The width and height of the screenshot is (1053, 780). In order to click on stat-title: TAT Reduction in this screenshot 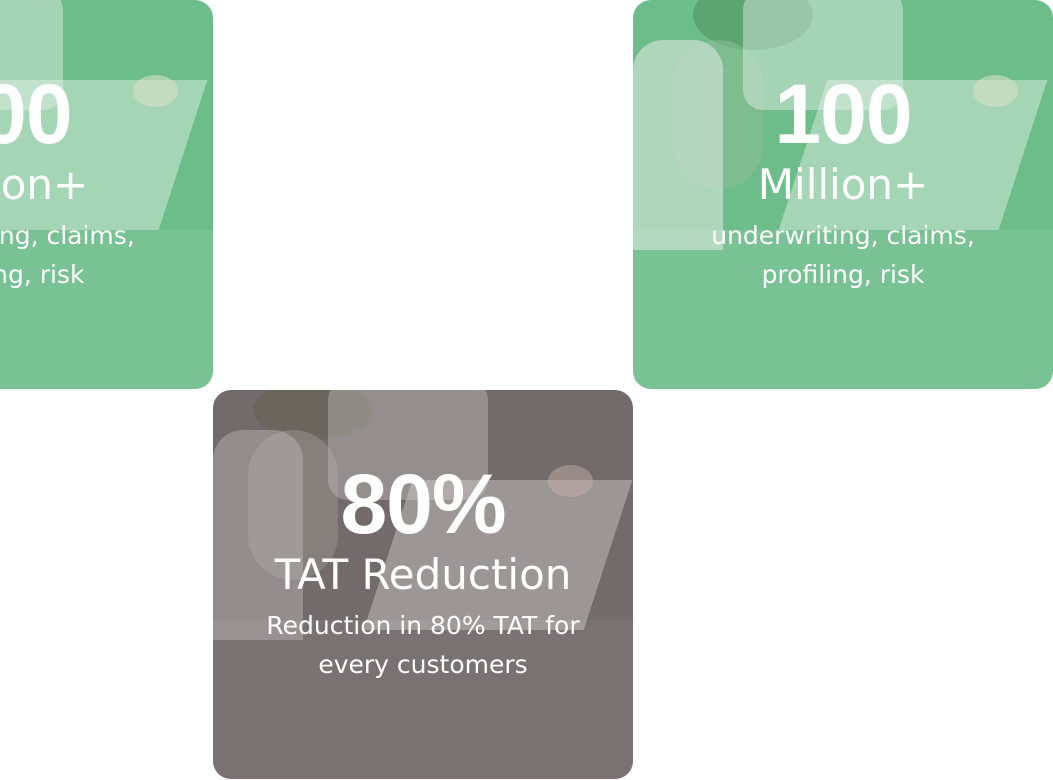, I will do `click(423, 574)`.